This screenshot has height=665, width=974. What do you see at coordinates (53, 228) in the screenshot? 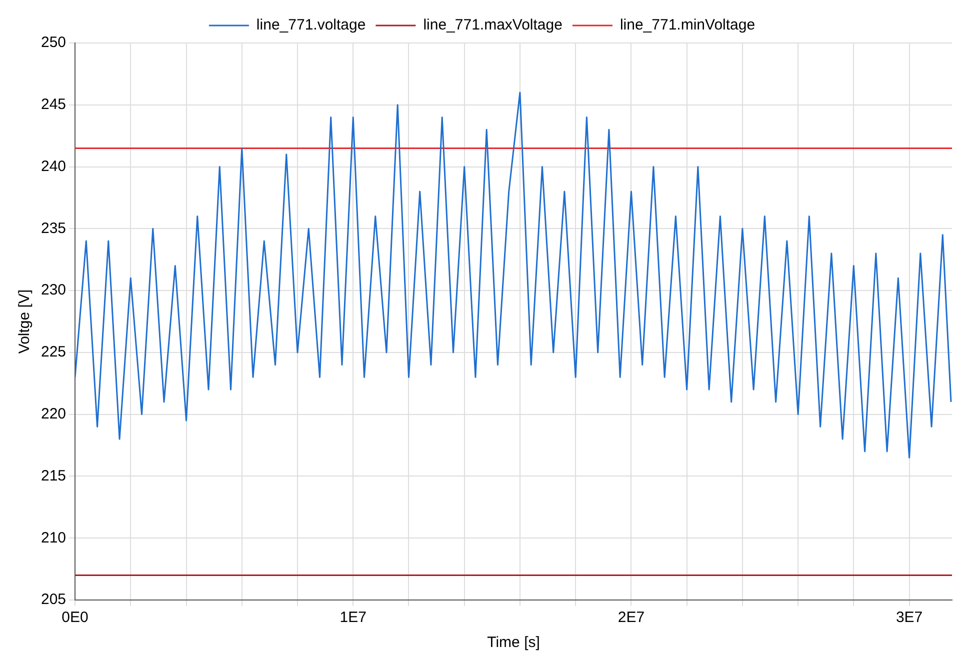
I see `y-tick-label: 235` at bounding box center [53, 228].